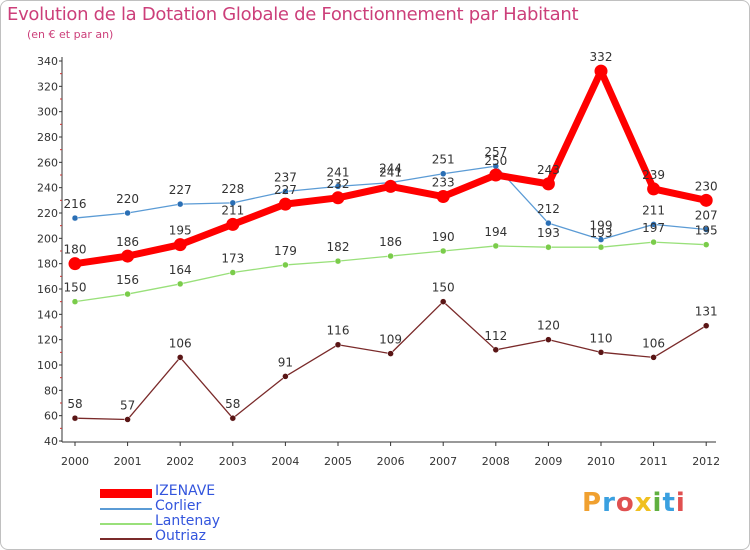 The image size is (750, 550). What do you see at coordinates (285, 251) in the screenshot?
I see `data-label-lantenay: 179` at bounding box center [285, 251].